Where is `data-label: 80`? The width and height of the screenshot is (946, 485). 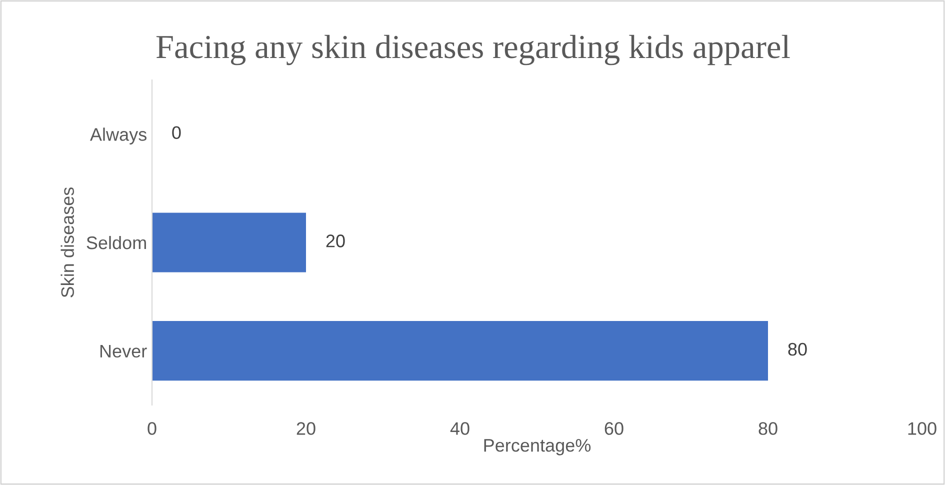
data-label: 80 is located at coordinates (797, 349).